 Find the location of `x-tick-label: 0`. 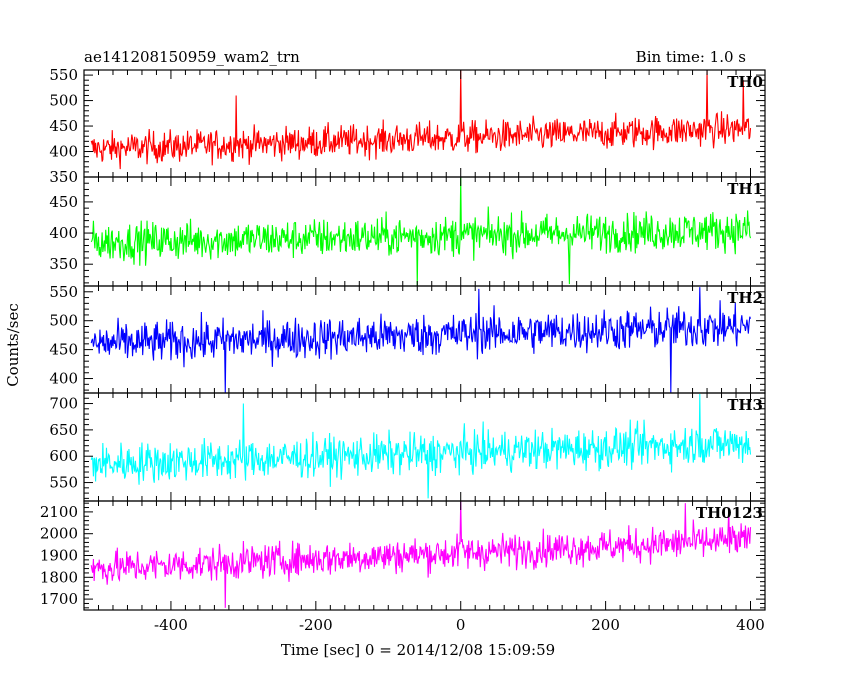

x-tick-label: 0 is located at coordinates (461, 625).